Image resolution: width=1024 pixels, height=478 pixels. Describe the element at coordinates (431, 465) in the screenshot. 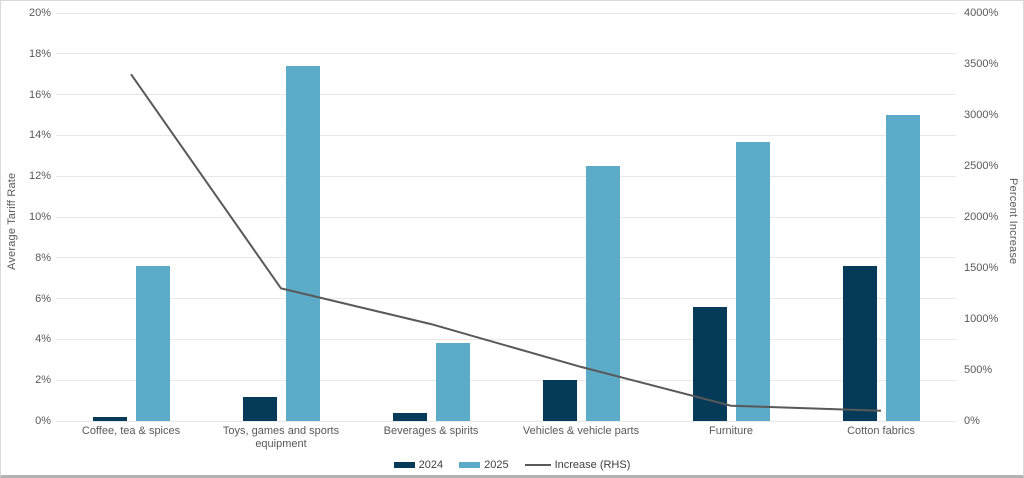

I see `legend-label: 2024` at that location.